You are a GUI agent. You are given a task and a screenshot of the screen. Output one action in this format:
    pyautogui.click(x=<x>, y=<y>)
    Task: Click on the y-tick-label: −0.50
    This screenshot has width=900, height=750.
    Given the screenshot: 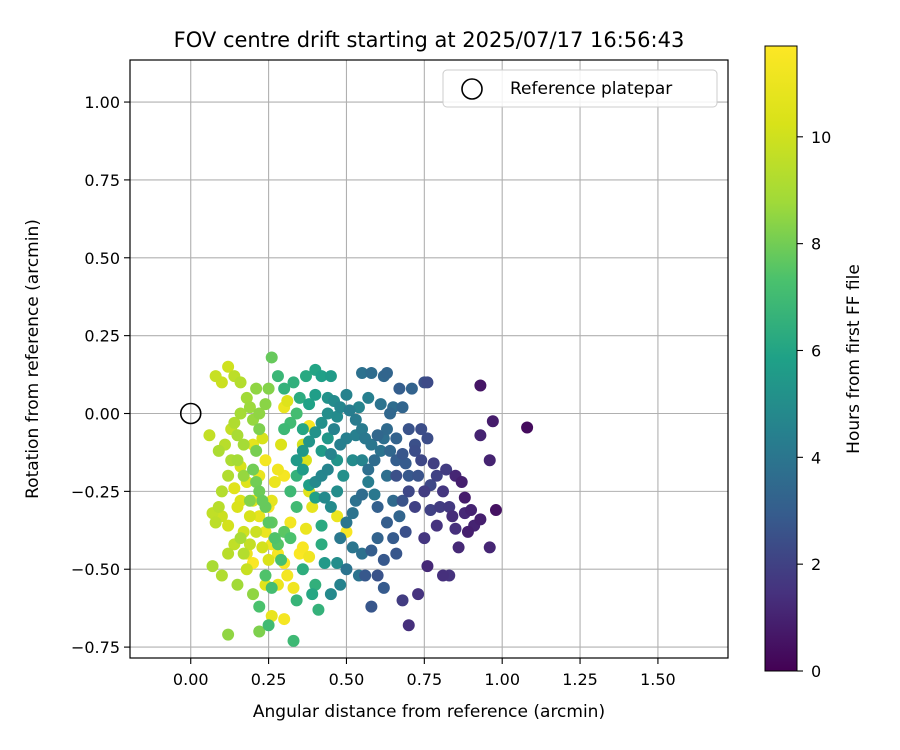 What is the action you would take?
    pyautogui.click(x=95, y=569)
    